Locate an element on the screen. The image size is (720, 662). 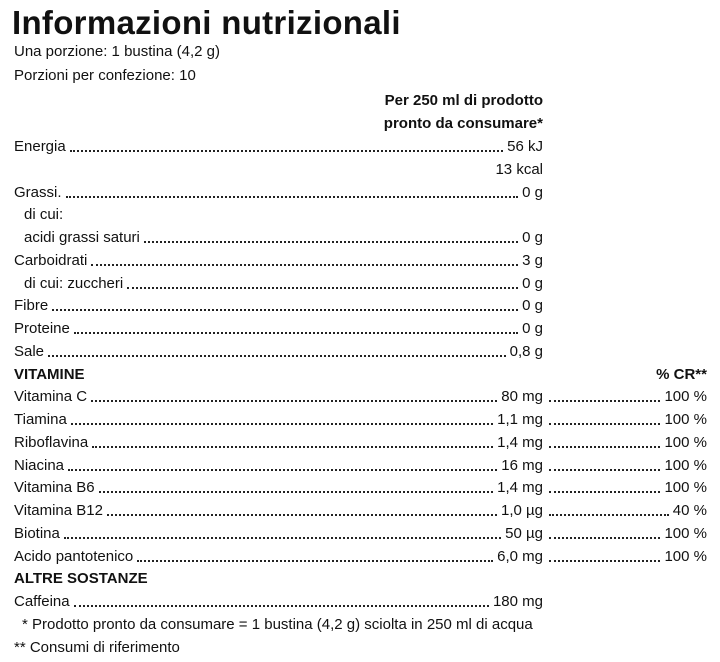
nutrient-row: Vitamina C 80 mg is located at coordinates (278, 397).